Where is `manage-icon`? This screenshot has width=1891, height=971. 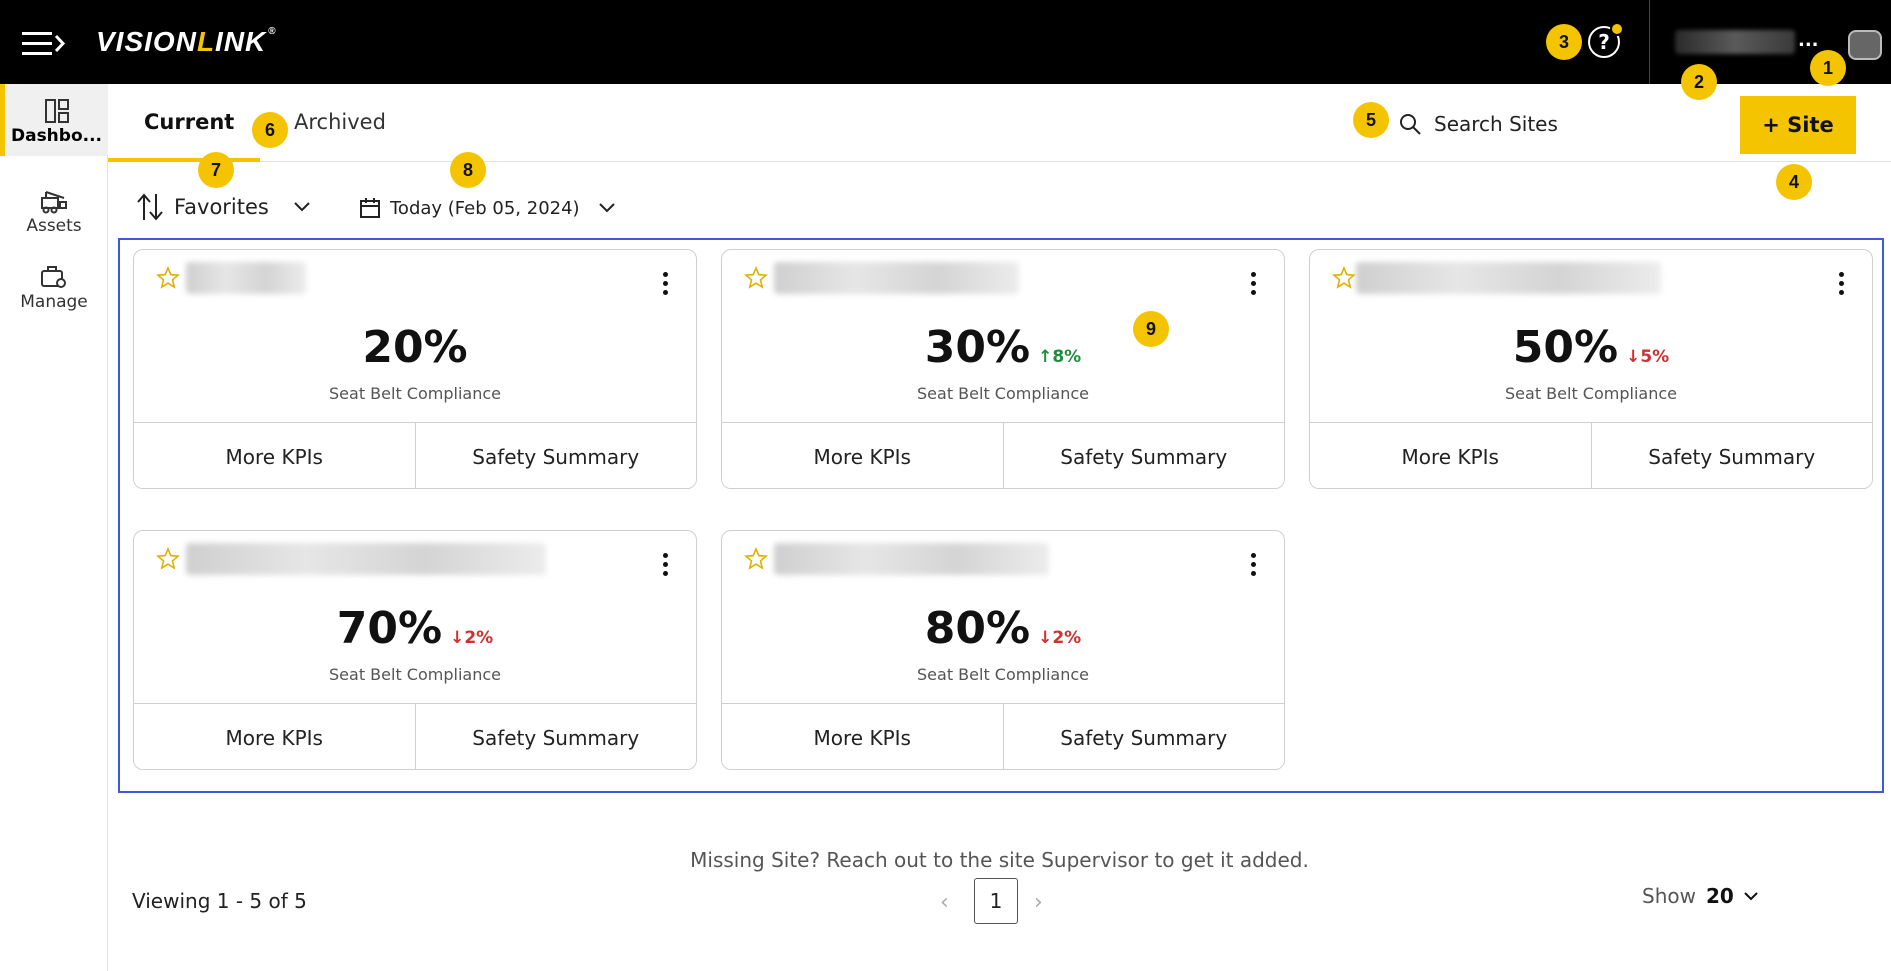
manage-icon is located at coordinates (53, 277).